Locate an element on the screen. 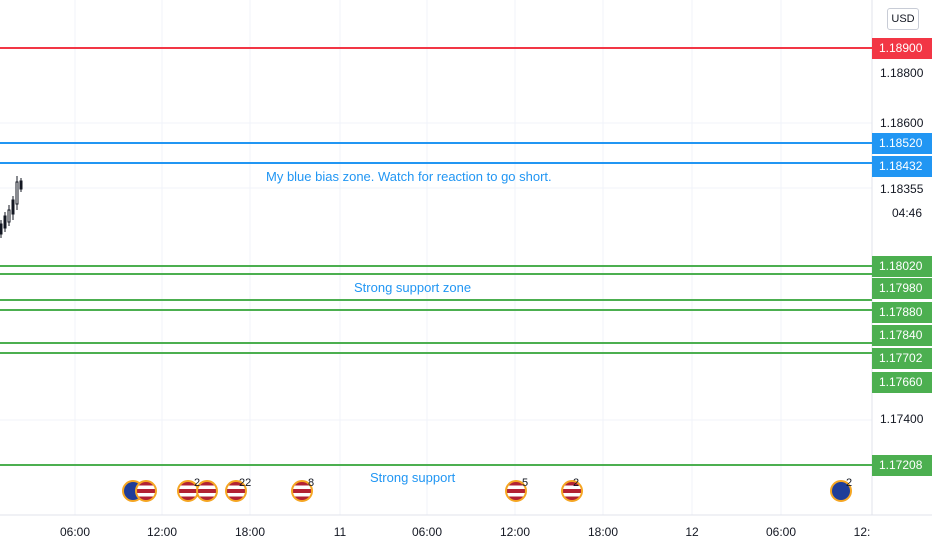  time-axis-label: 12 is located at coordinates (692, 532).